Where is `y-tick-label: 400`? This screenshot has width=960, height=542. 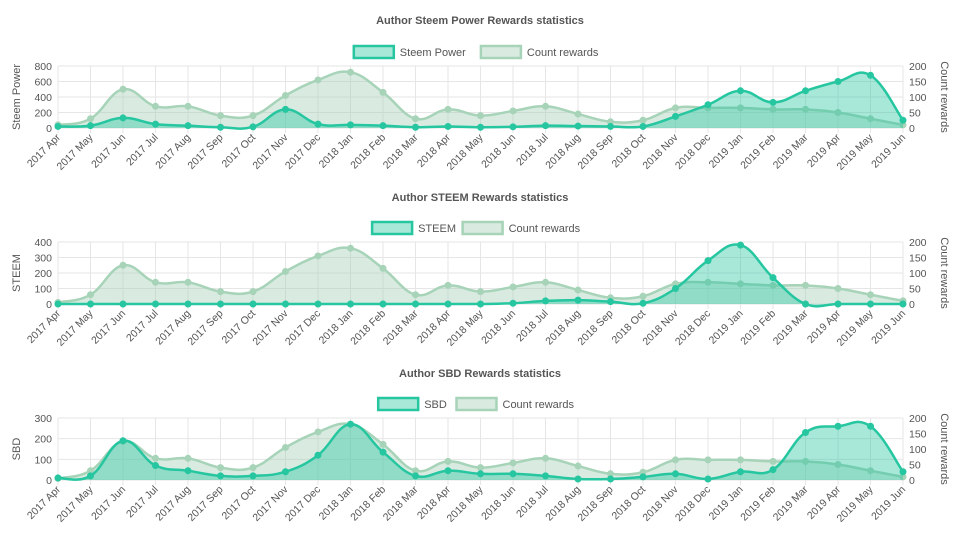 y-tick-label: 400 is located at coordinates (43, 98).